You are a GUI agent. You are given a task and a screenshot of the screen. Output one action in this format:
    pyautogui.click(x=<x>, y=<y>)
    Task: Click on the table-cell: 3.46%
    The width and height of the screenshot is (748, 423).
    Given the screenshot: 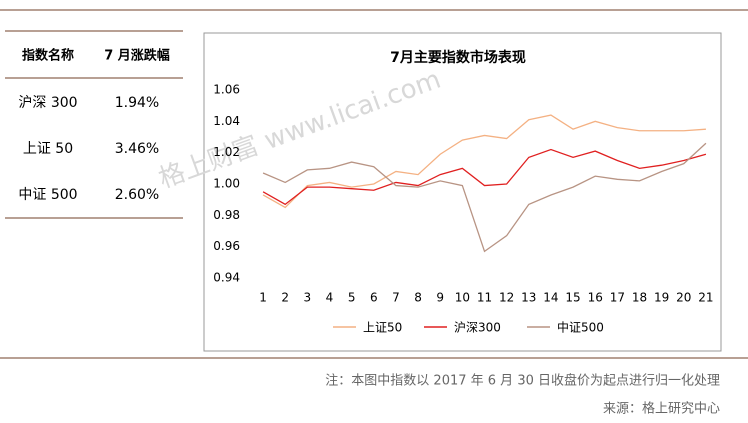 What is the action you would take?
    pyautogui.click(x=137, y=149)
    